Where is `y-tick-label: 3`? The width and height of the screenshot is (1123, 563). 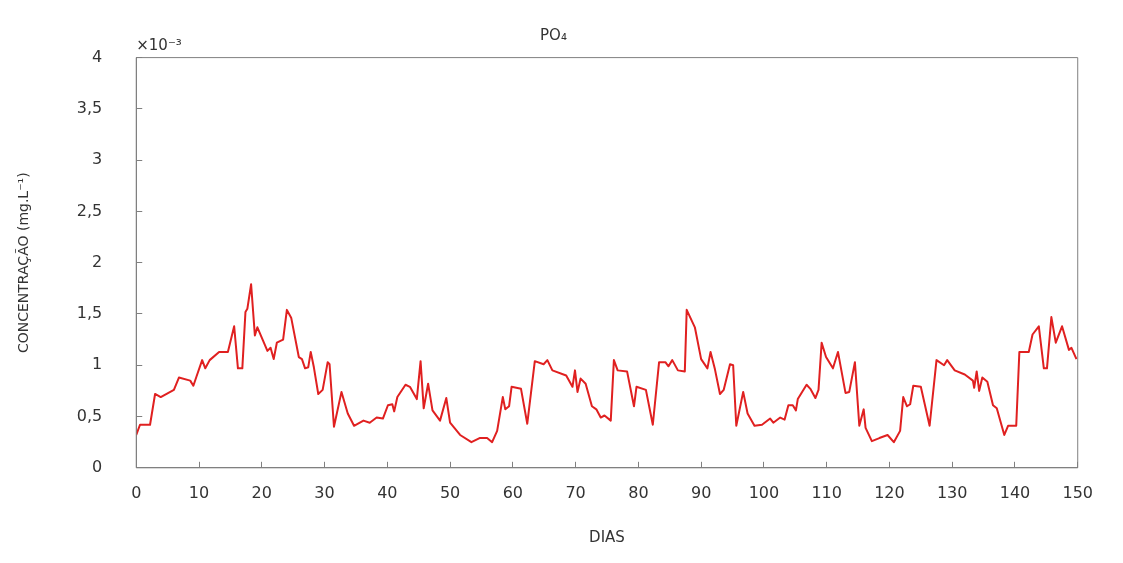
y-tick-label: 3 is located at coordinates (97, 159).